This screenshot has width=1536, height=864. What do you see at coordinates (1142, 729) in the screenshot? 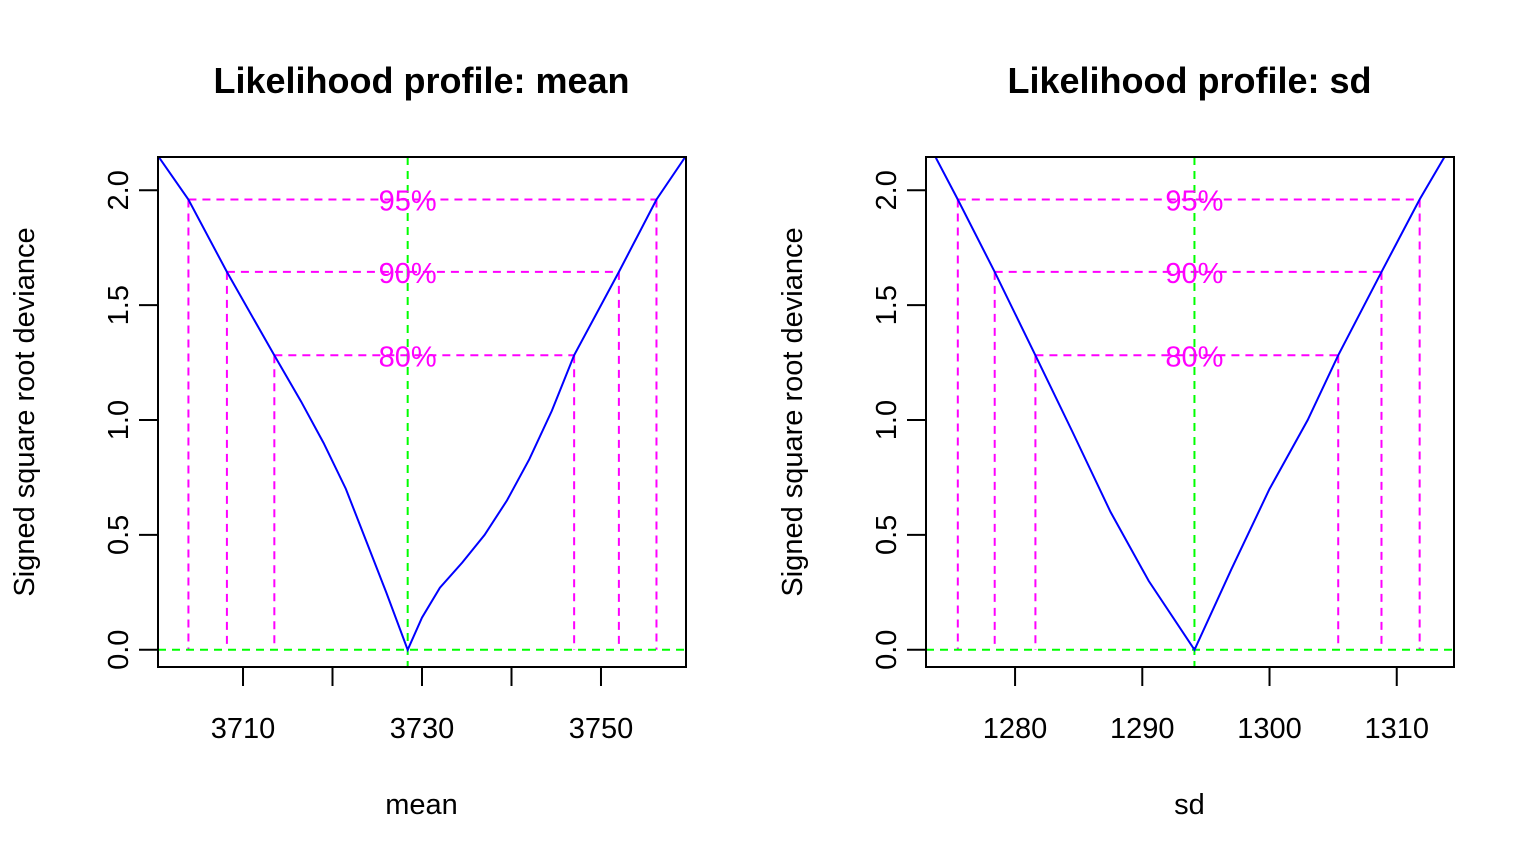
I see `x-tick-label: 1290` at bounding box center [1142, 729].